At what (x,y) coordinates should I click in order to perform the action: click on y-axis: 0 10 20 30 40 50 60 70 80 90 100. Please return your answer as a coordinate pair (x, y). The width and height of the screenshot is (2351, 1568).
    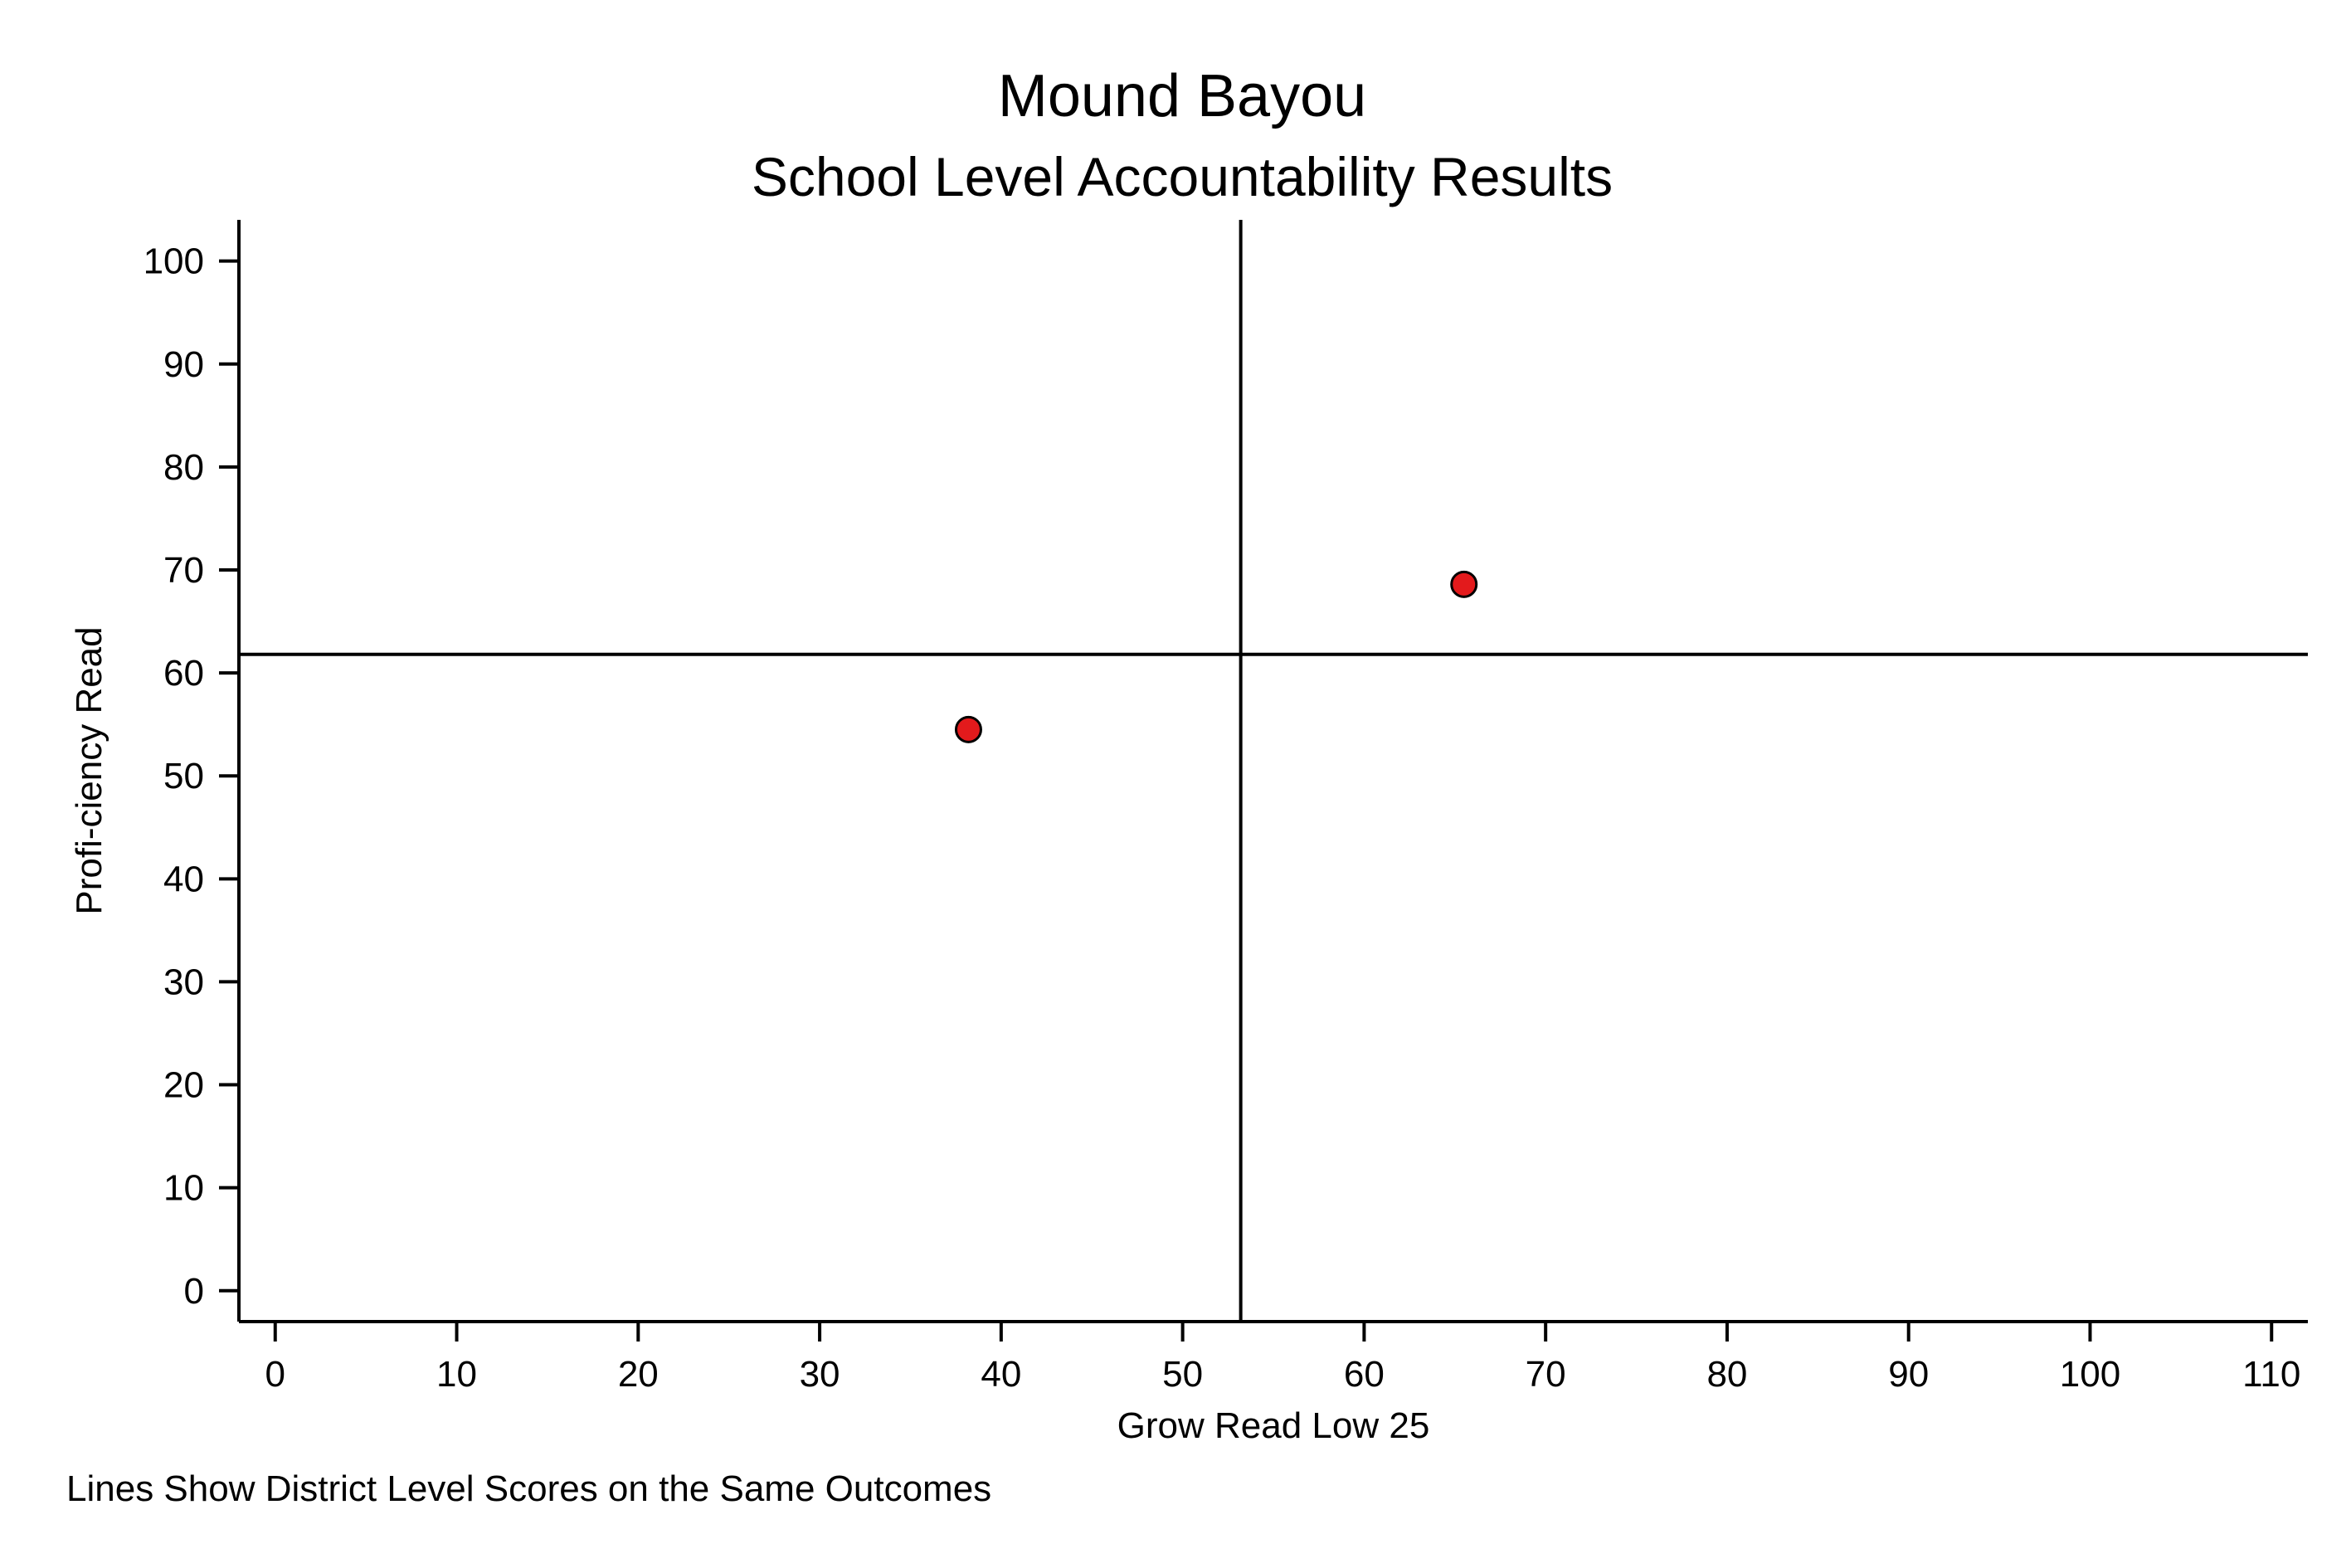
    Looking at the image, I should click on (192, 771).